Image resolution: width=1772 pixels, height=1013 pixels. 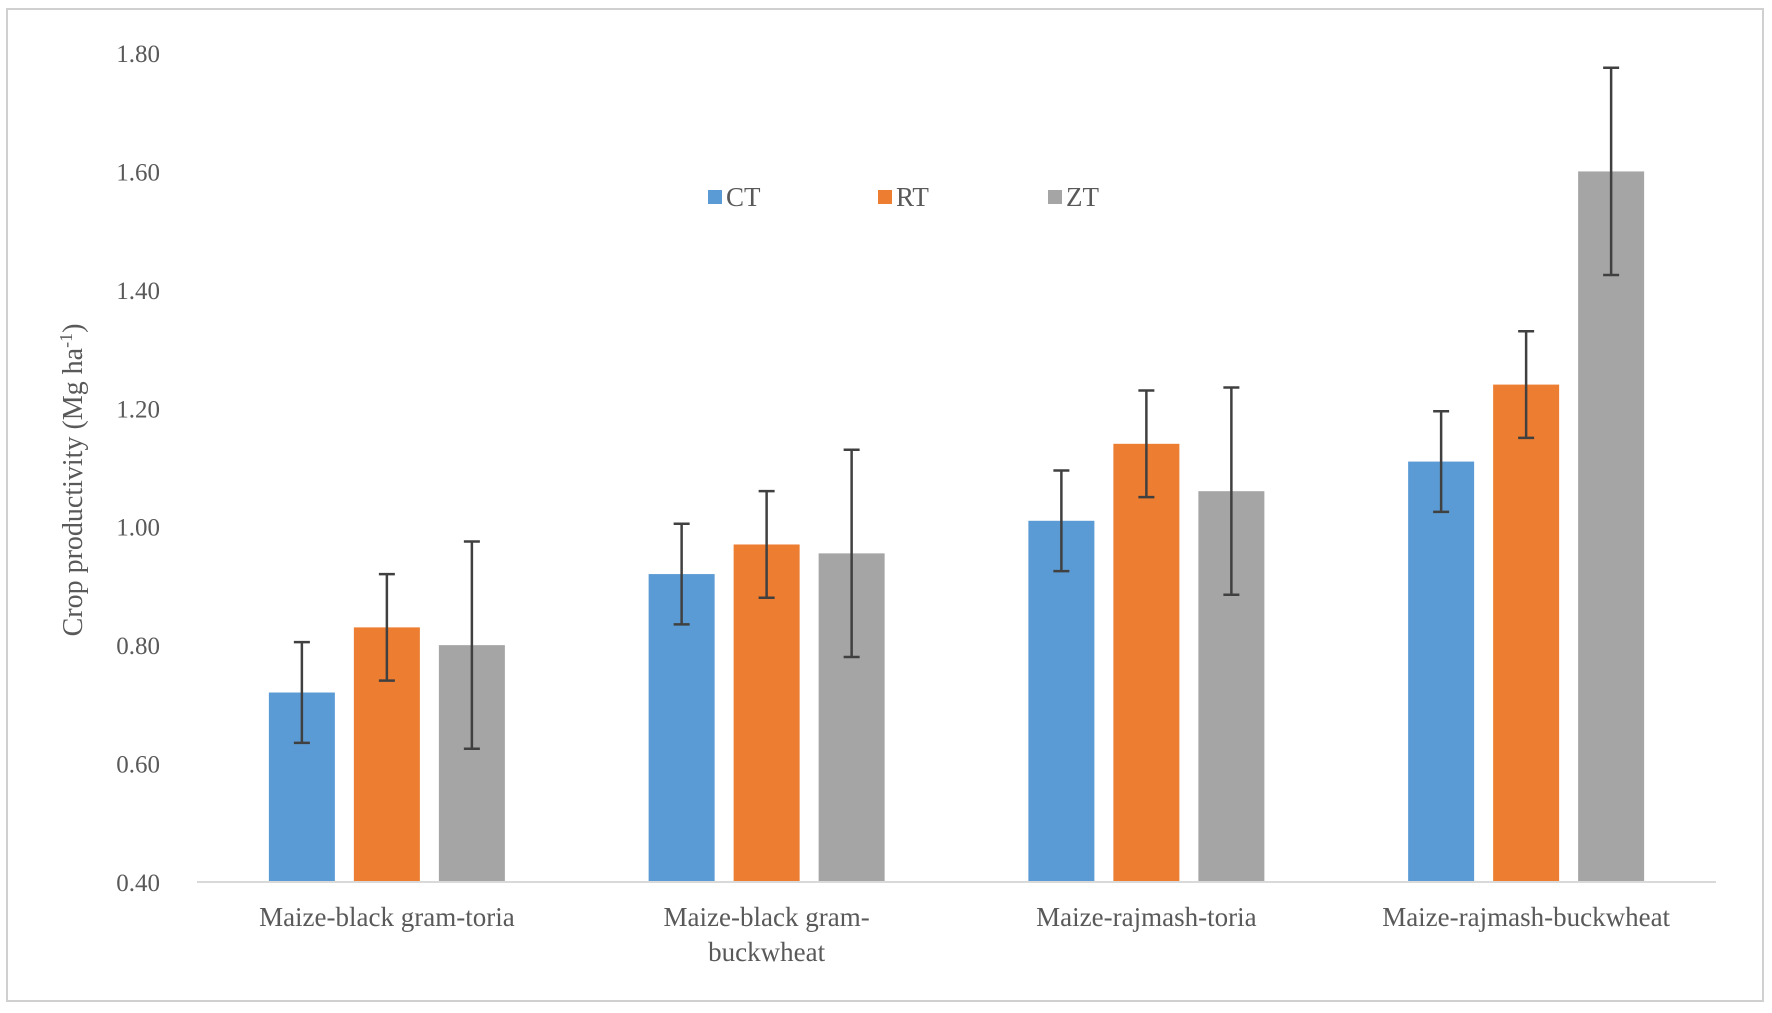 I want to click on x-category-label: buckwheat, so click(x=766, y=952).